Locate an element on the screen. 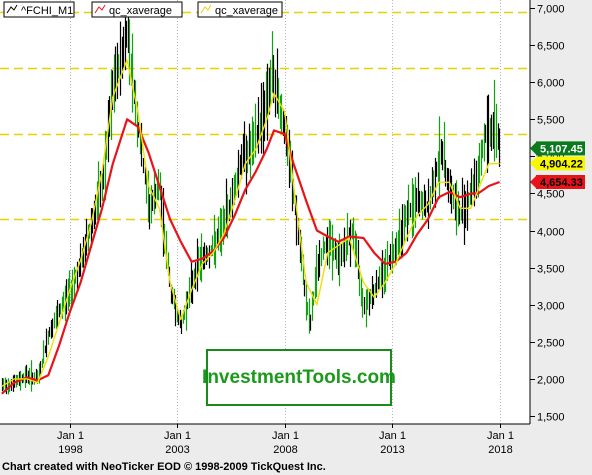  last-value-labels: 5,107.45 4,904.22 4,654.33 is located at coordinates (557, 165).